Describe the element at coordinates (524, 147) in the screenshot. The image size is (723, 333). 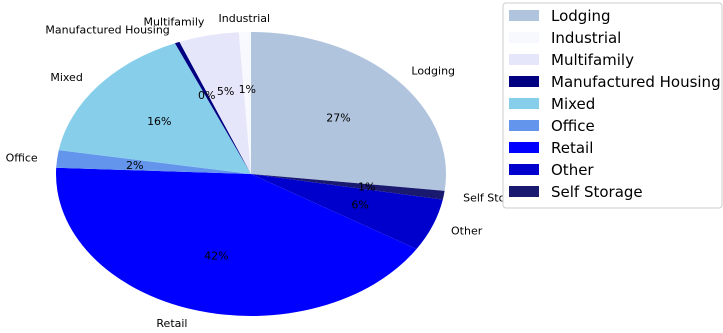
I see `legend-swatch-retail` at that location.